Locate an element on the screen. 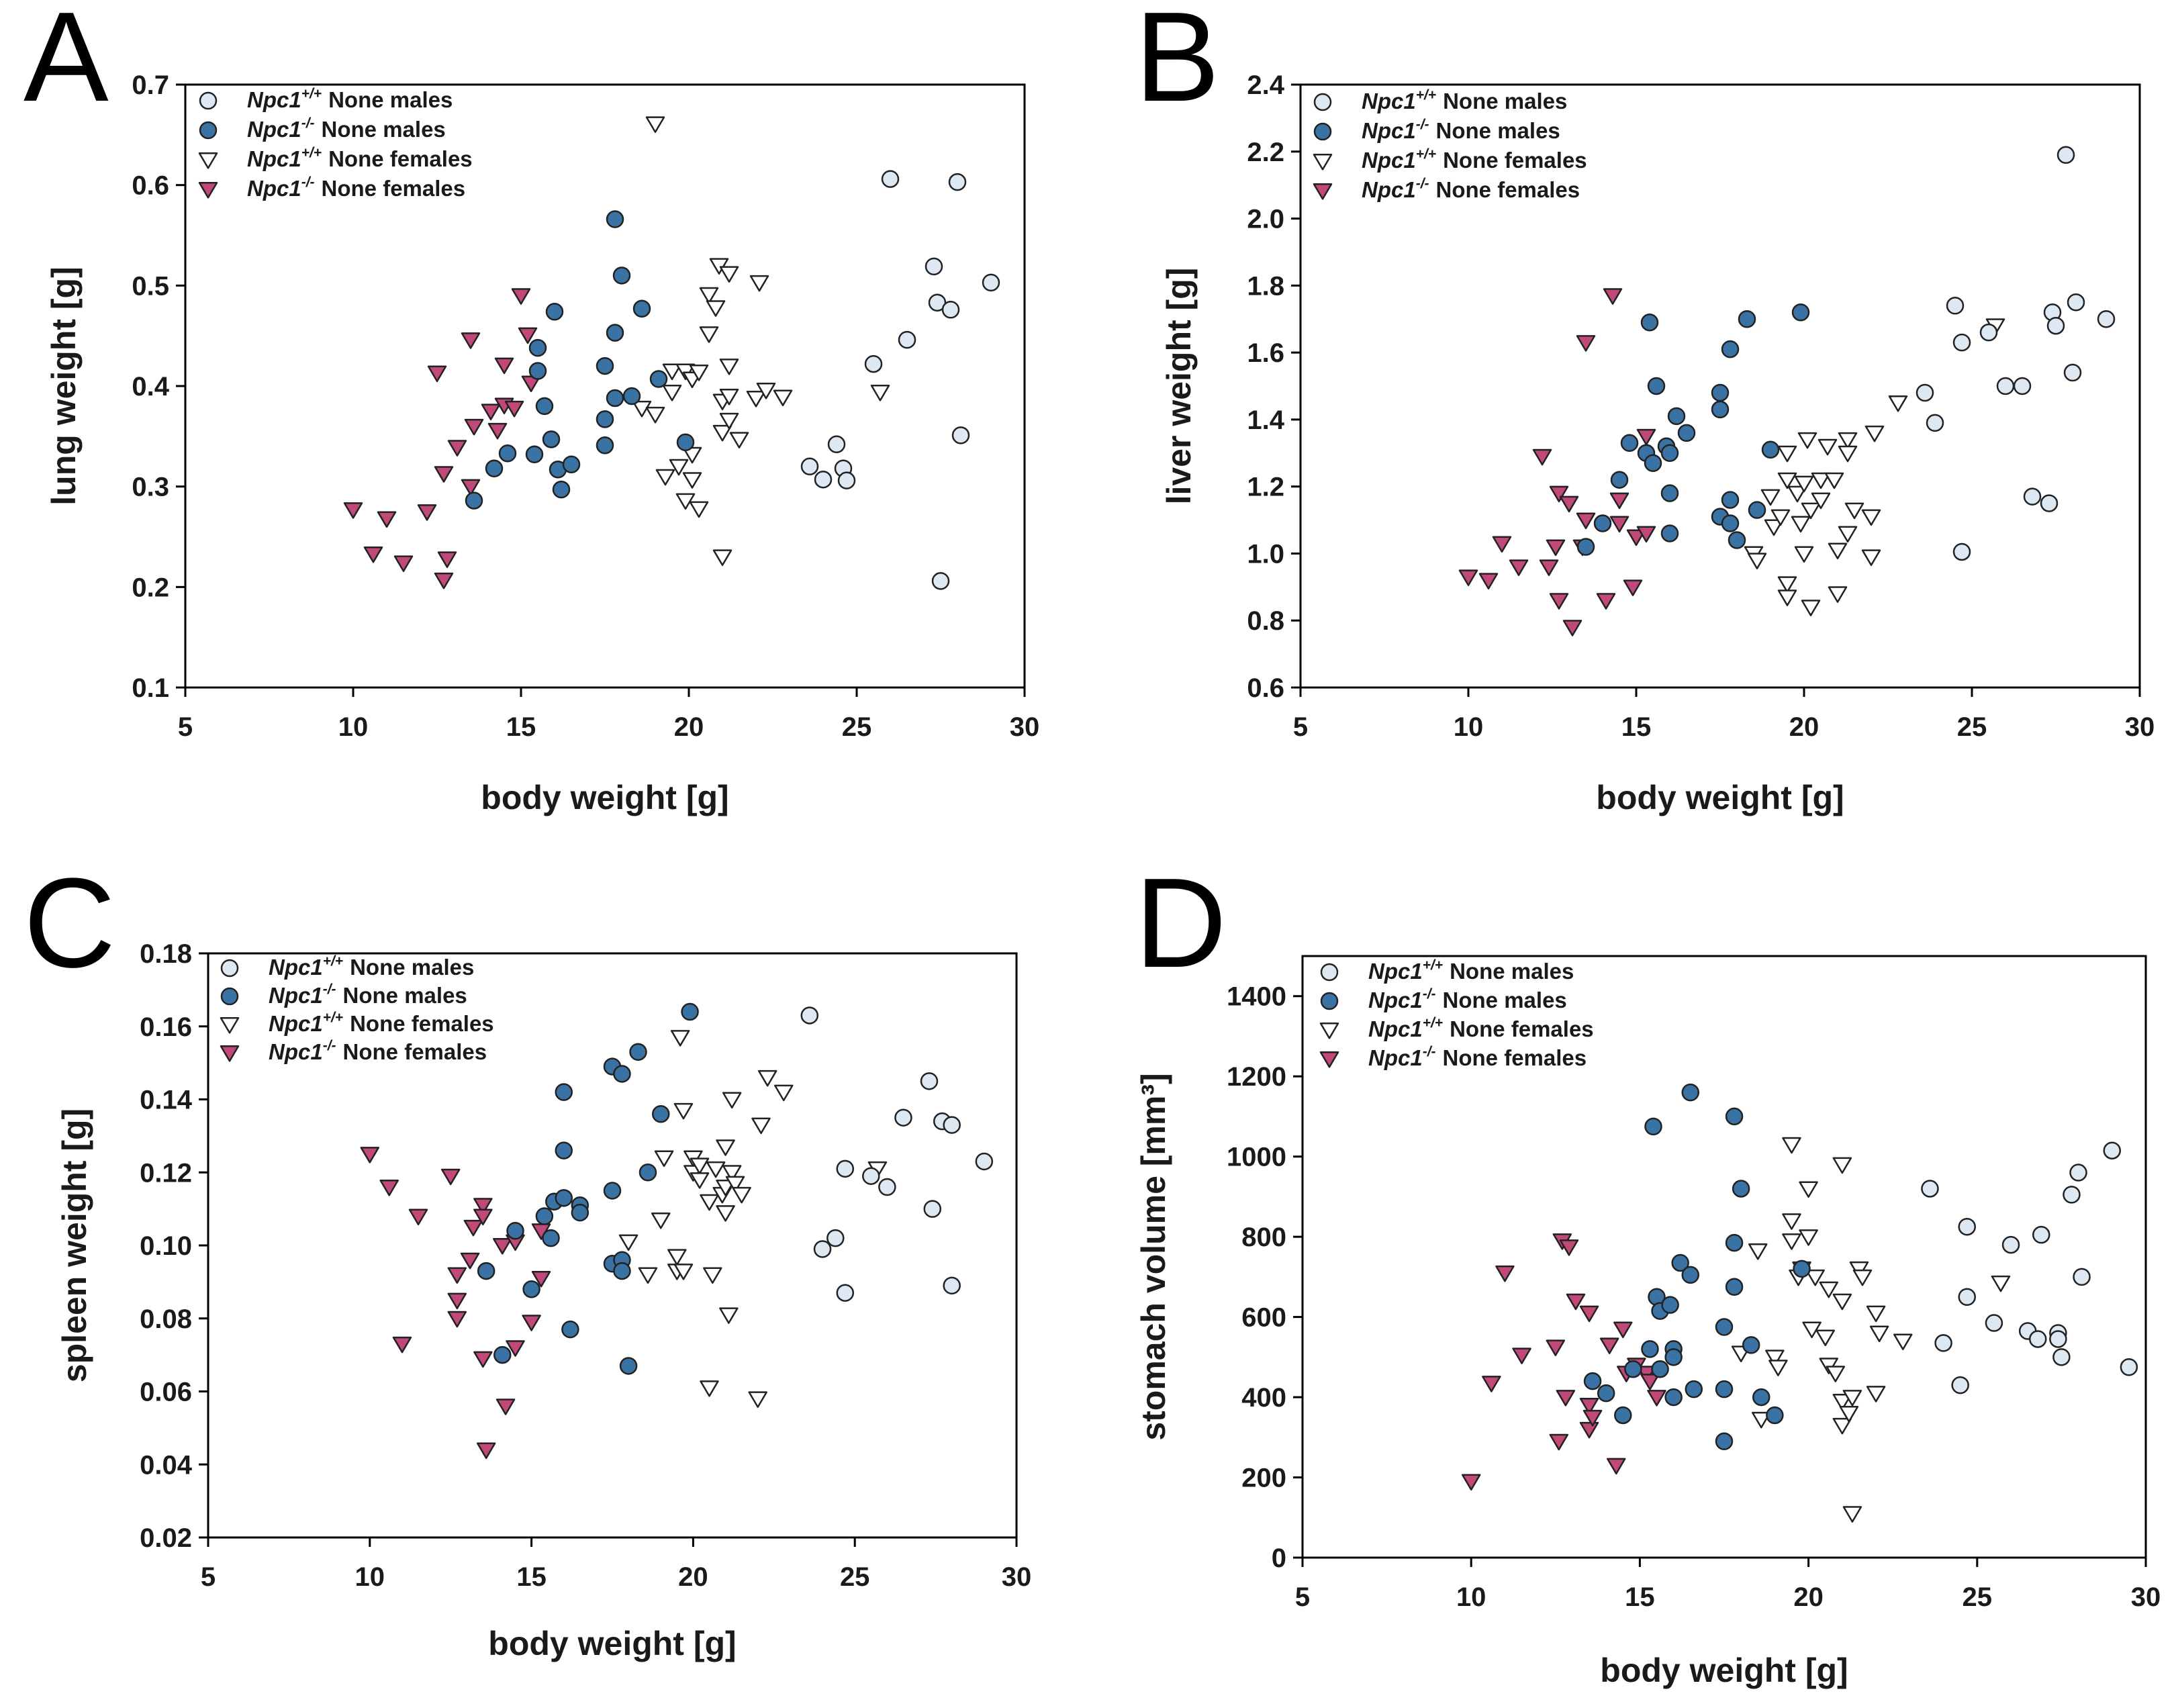  legend-marker is located at coordinates (229, 996).